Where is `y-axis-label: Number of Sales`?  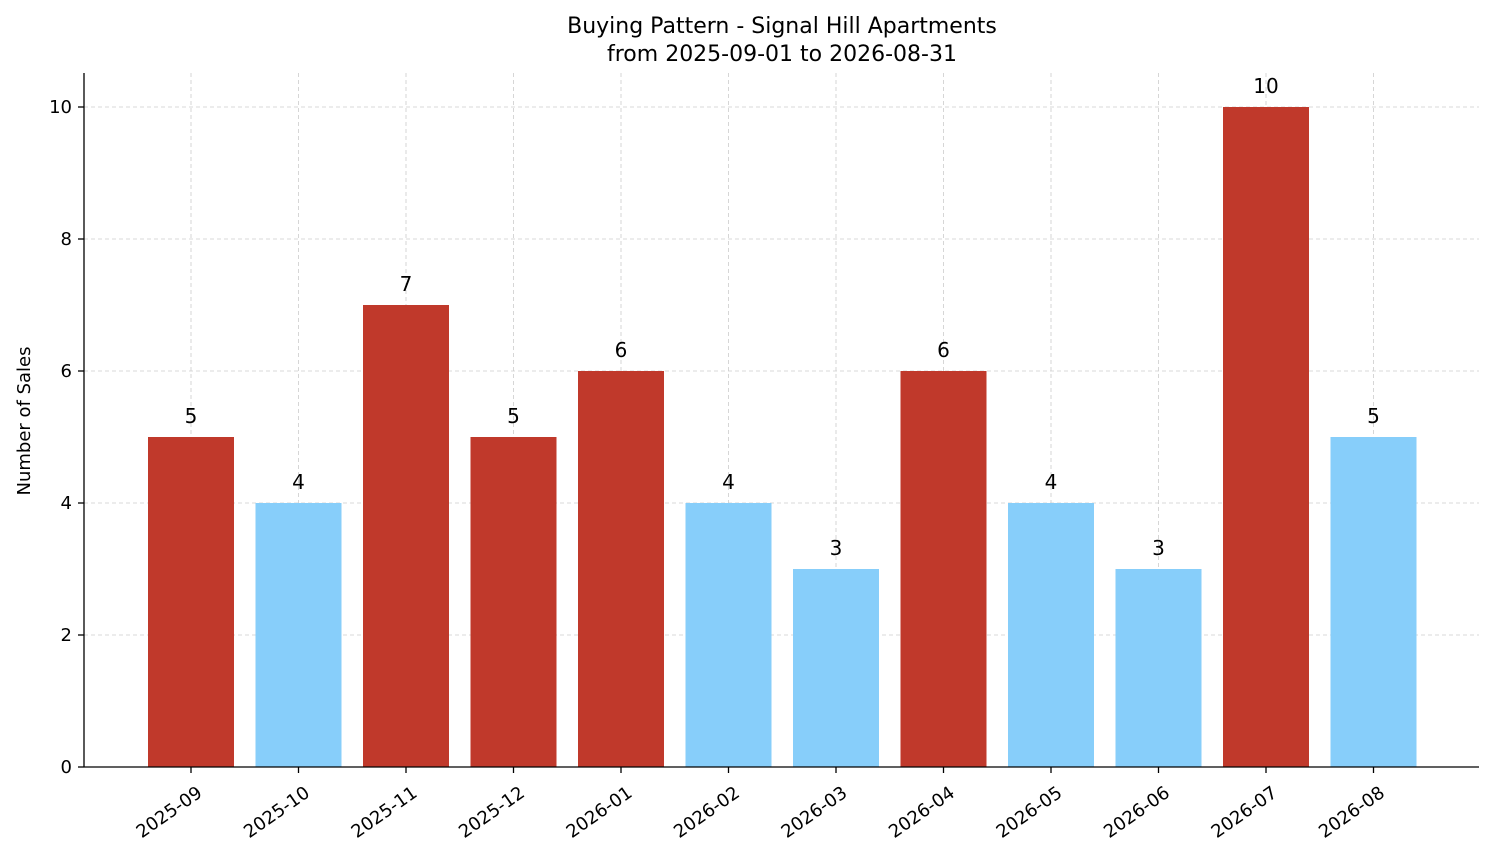 y-axis-label: Number of Sales is located at coordinates (24, 420).